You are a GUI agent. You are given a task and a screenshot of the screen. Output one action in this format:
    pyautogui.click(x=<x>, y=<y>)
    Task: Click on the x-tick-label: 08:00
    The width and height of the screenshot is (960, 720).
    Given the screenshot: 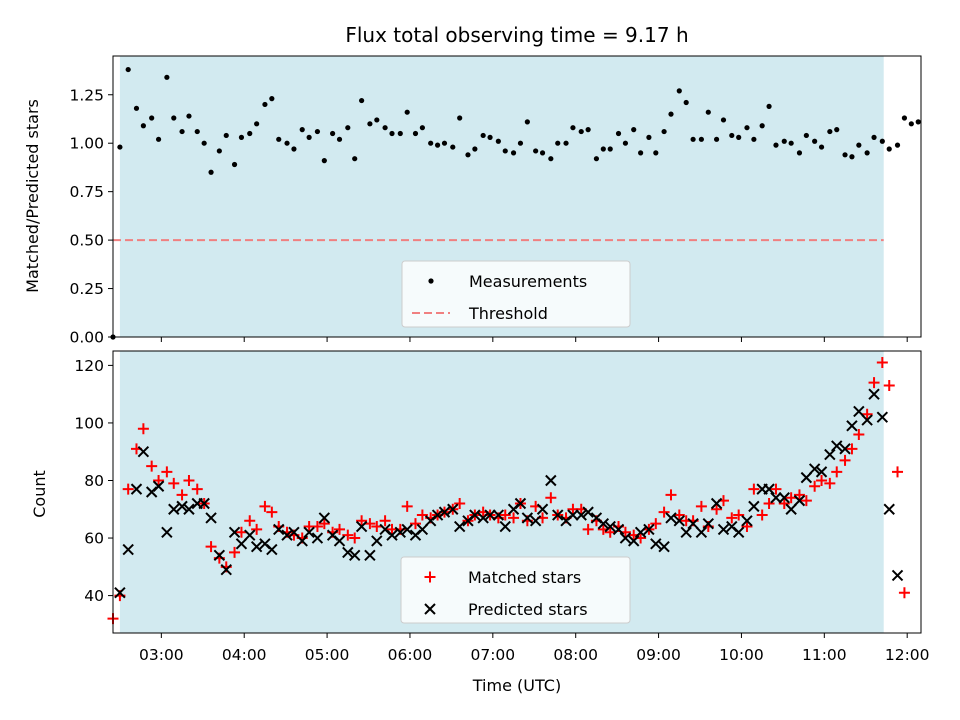 What is the action you would take?
    pyautogui.click(x=575, y=655)
    